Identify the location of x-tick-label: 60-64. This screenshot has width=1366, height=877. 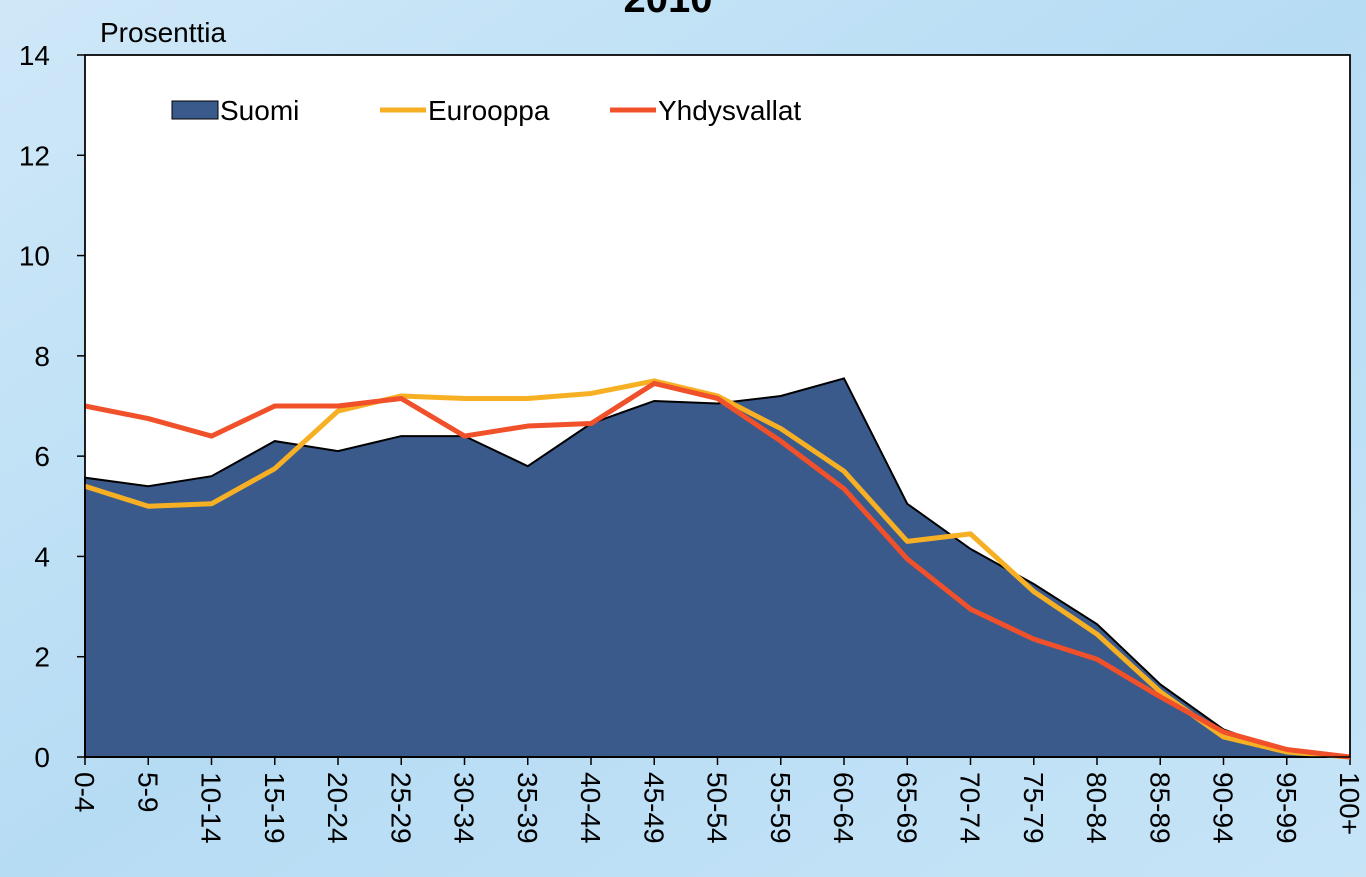
(843, 808).